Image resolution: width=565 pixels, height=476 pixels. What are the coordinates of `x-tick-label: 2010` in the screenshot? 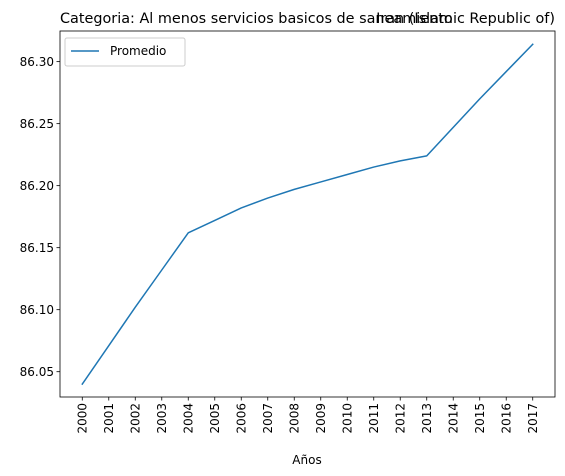 It's located at (348, 418).